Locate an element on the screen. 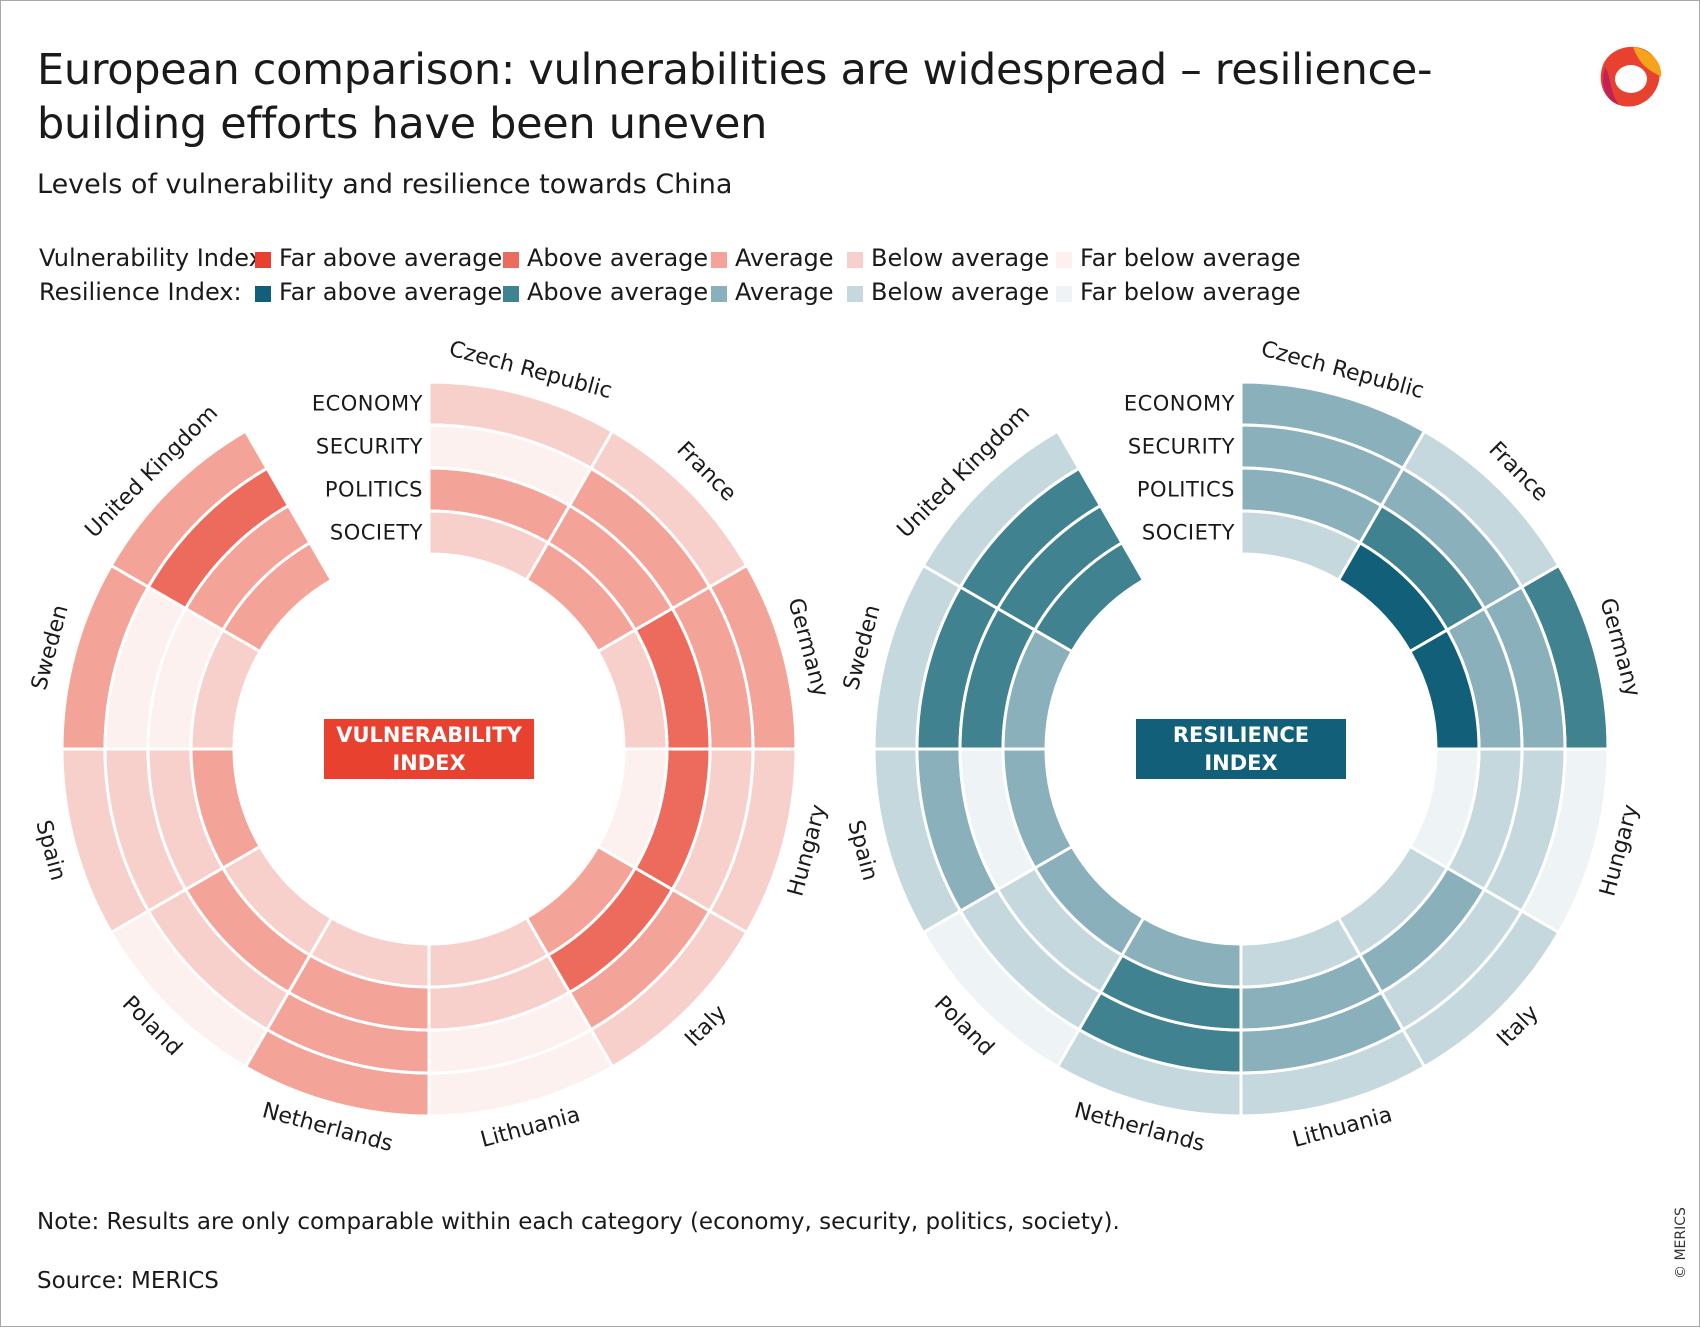 The image size is (1700, 1328). copyright: © MERICS is located at coordinates (1681, 1243).